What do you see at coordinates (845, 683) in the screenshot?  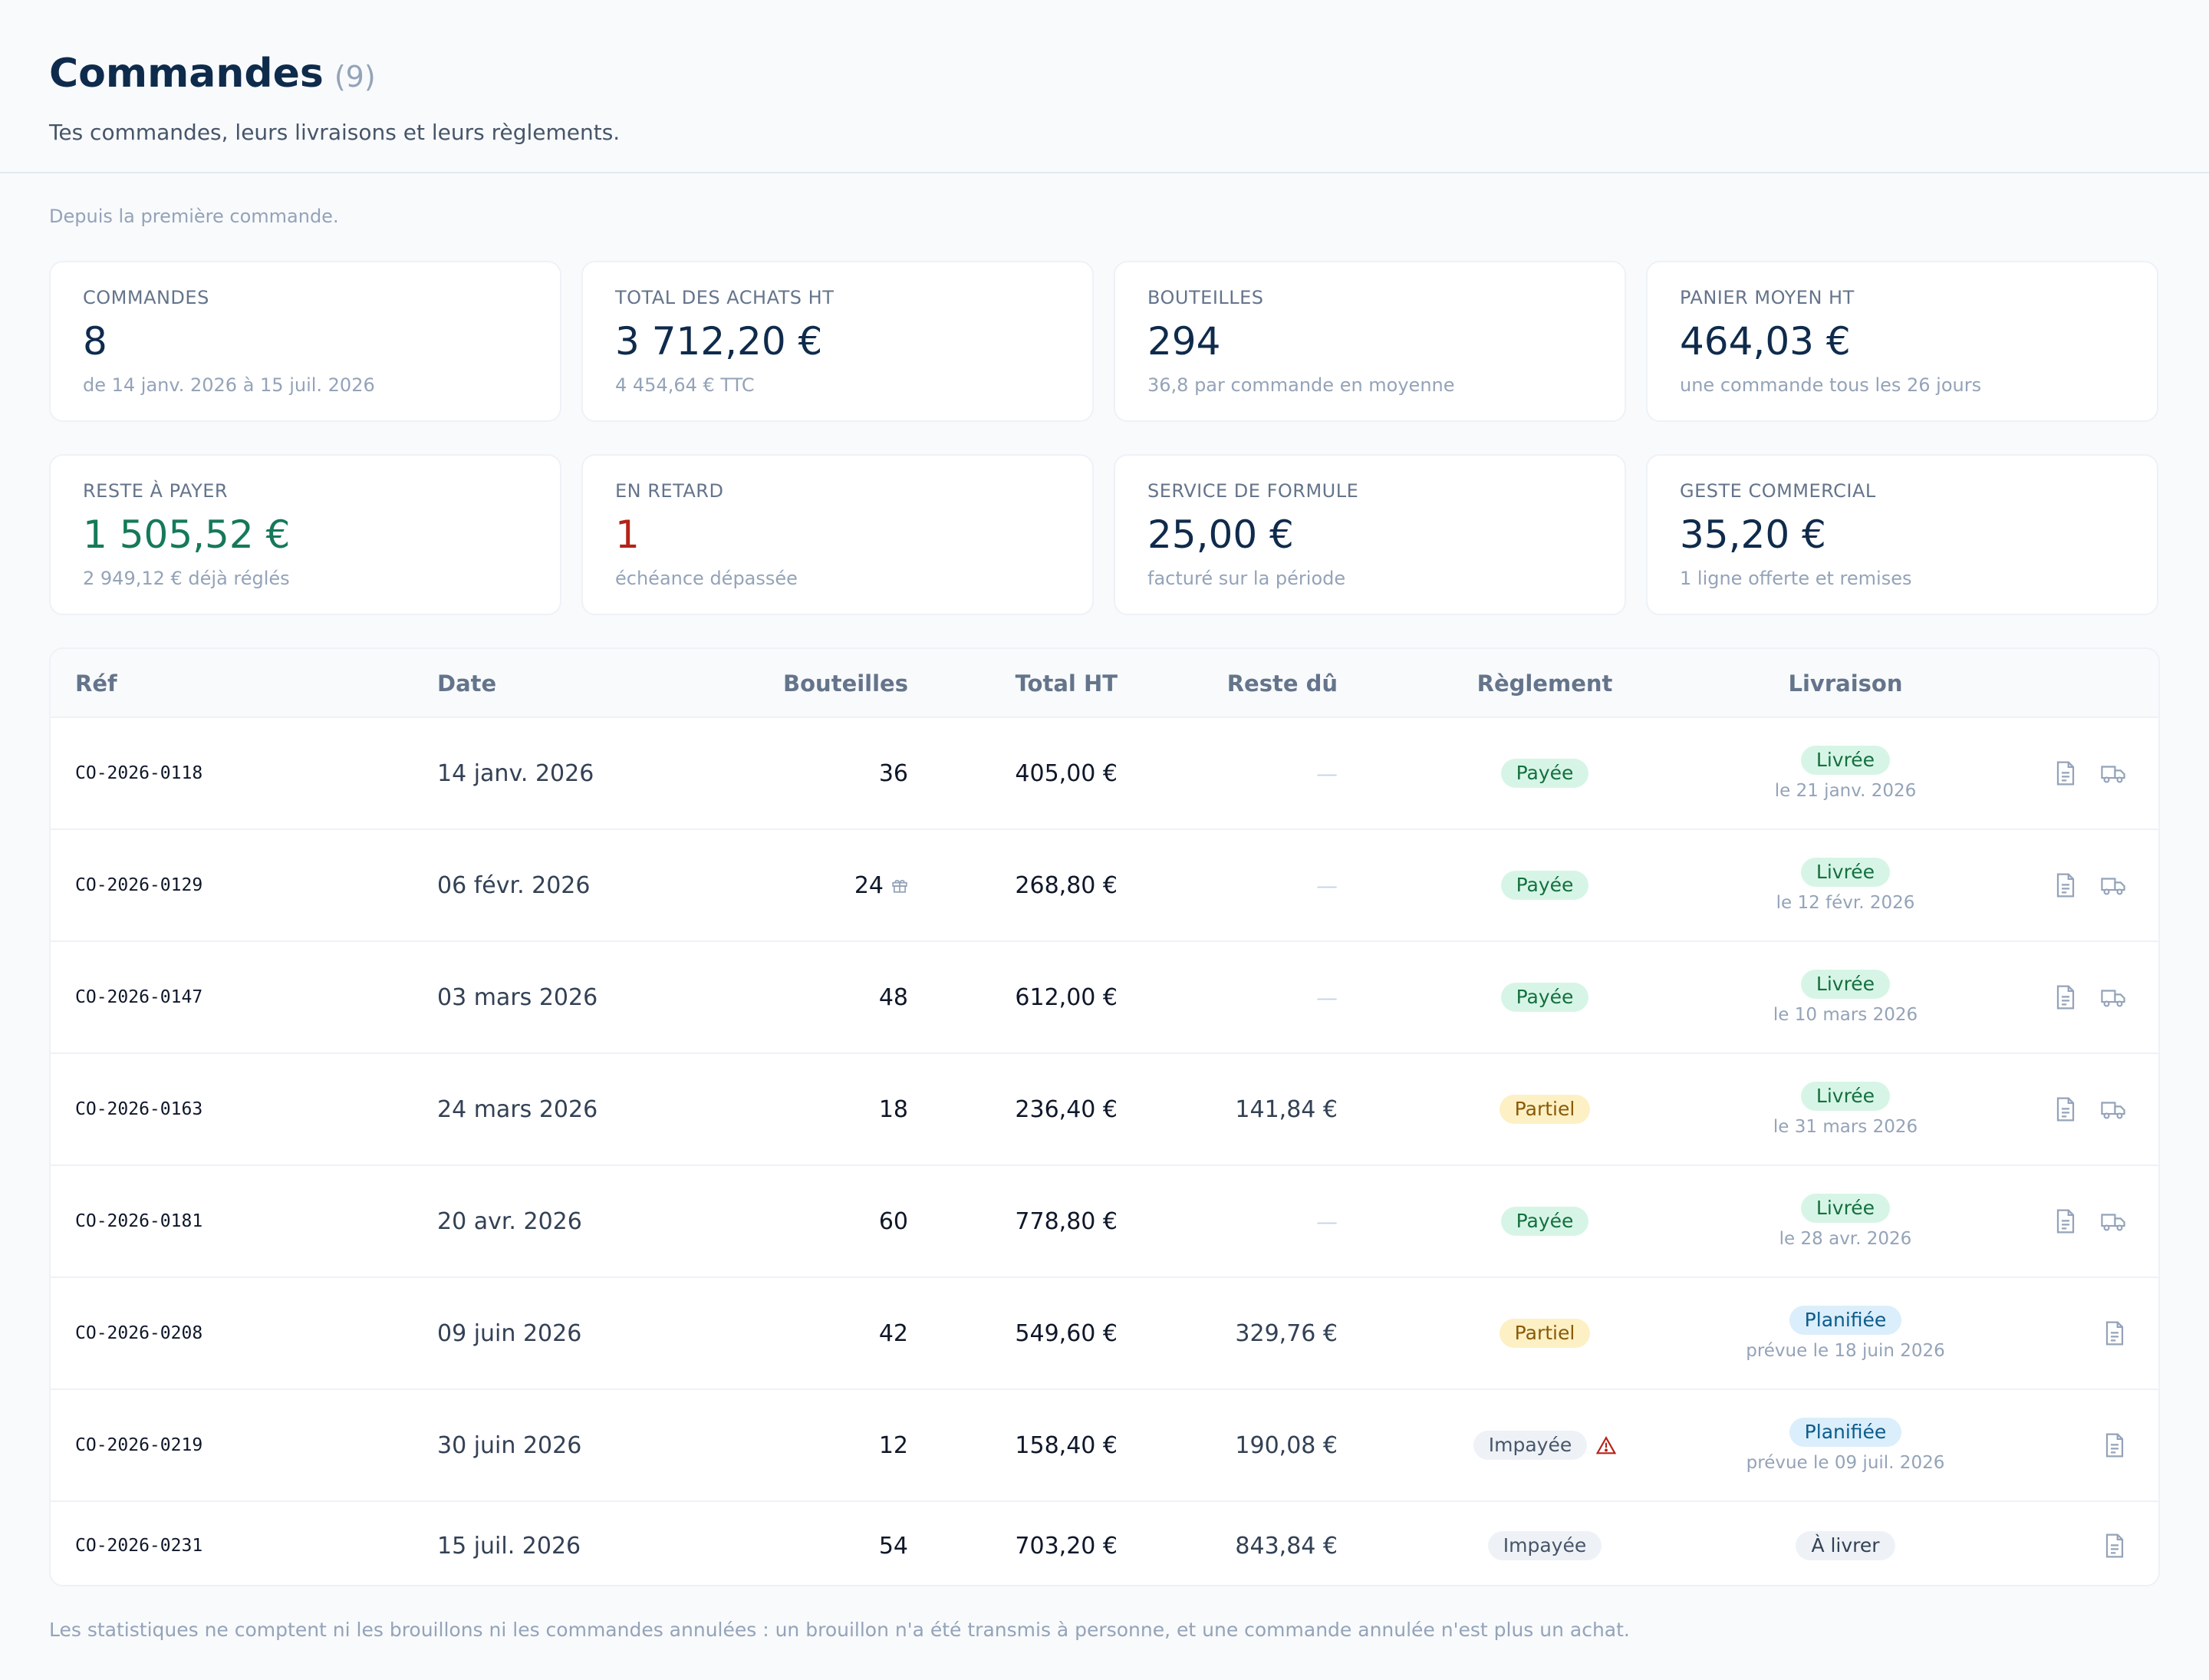 I see `col-bottles: Bouteilles` at bounding box center [845, 683].